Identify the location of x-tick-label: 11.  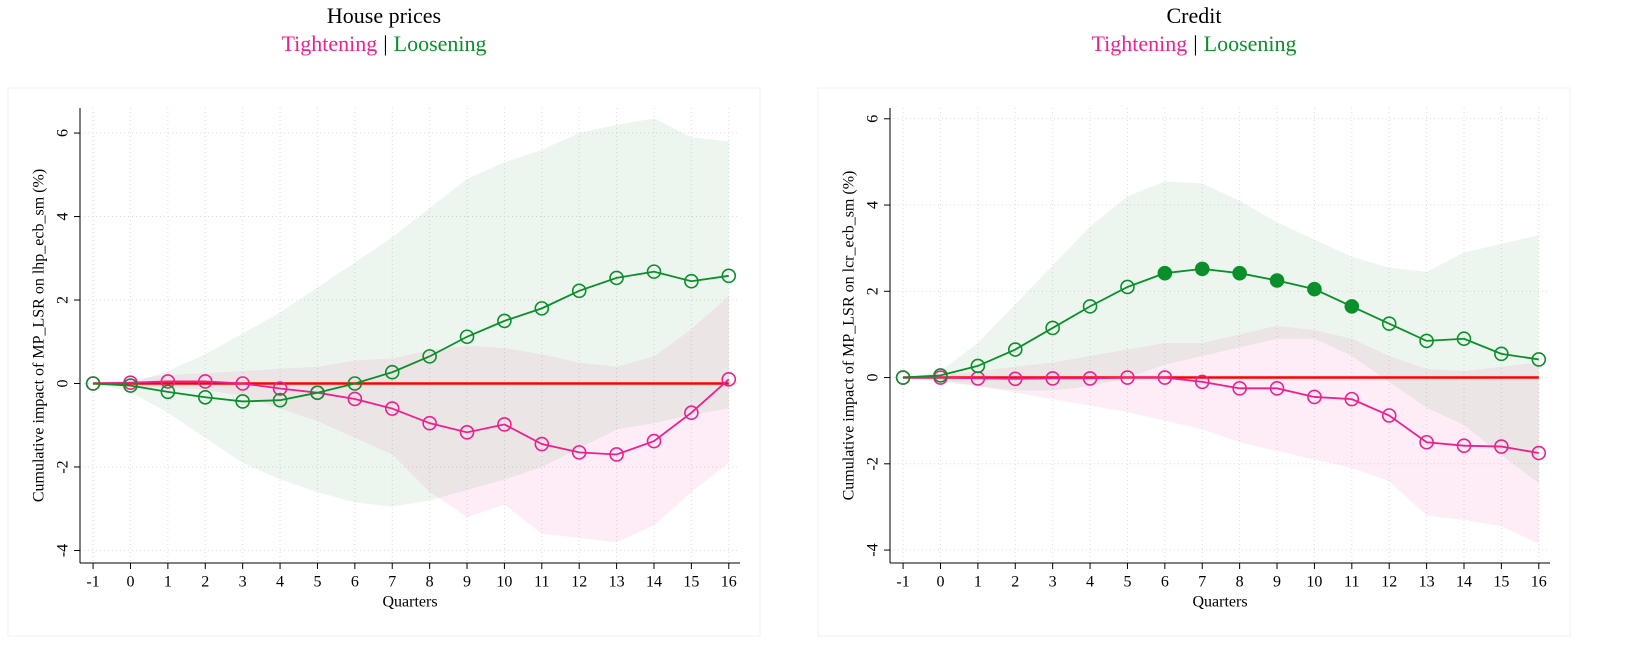
(541, 582).